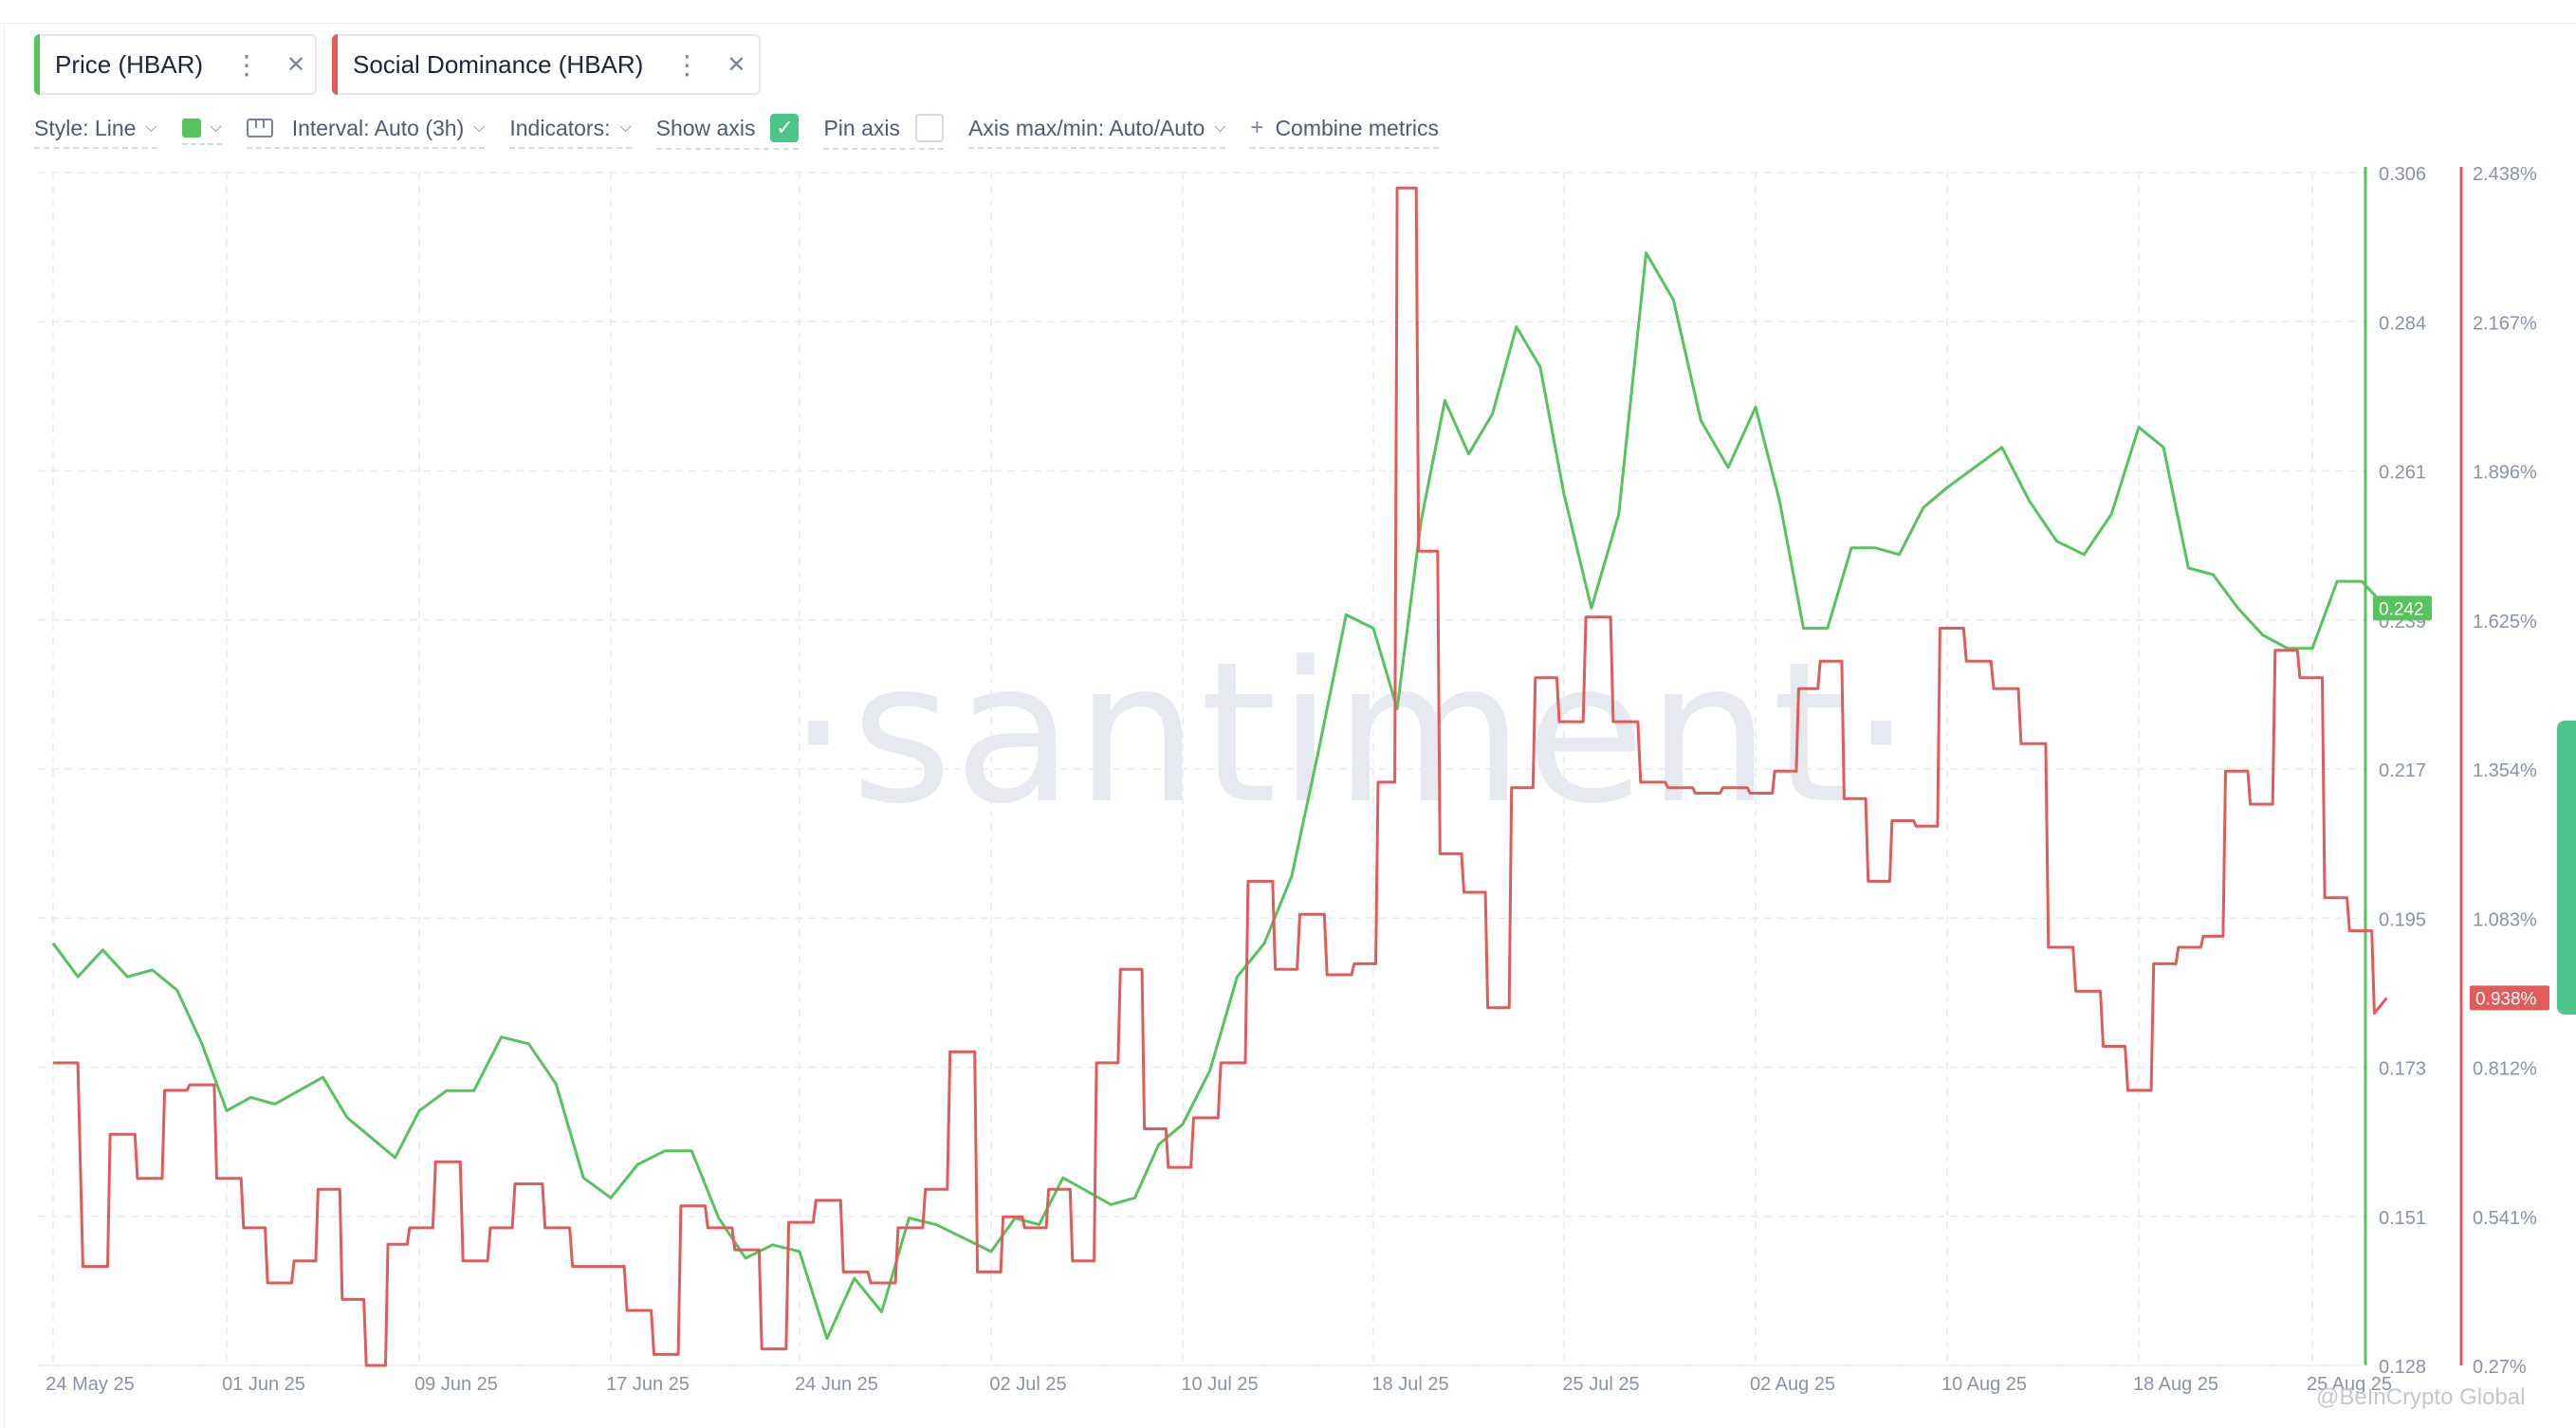  What do you see at coordinates (456, 1385) in the screenshot?
I see `x-tick-label: 09 Jun 25` at bounding box center [456, 1385].